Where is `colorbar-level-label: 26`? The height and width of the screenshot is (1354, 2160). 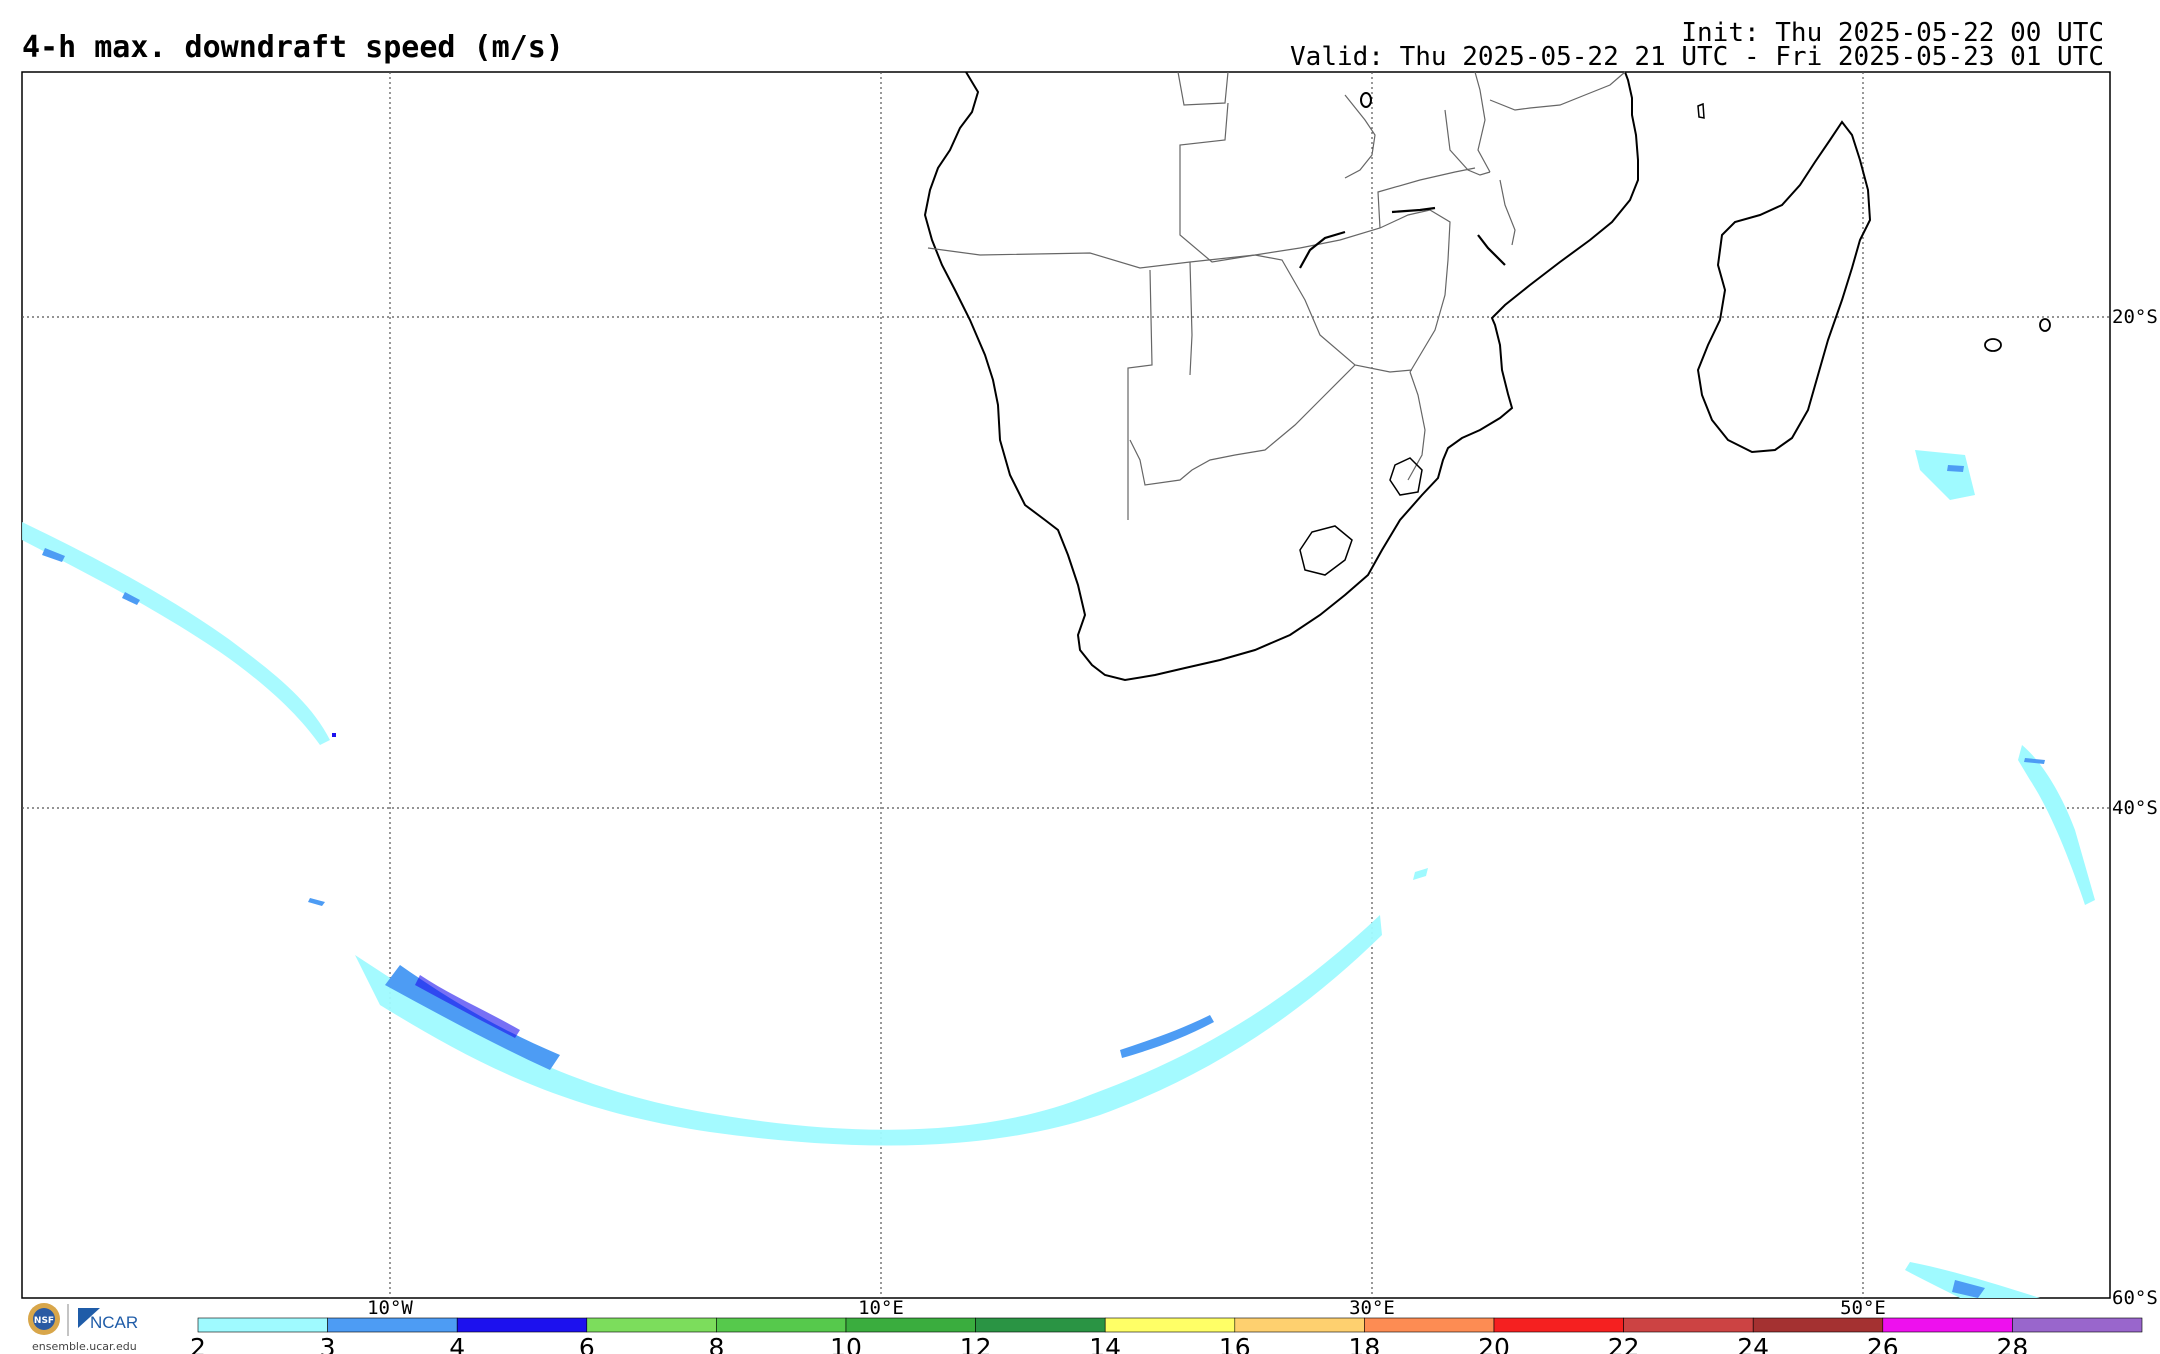 colorbar-level-label: 26 is located at coordinates (1883, 1343).